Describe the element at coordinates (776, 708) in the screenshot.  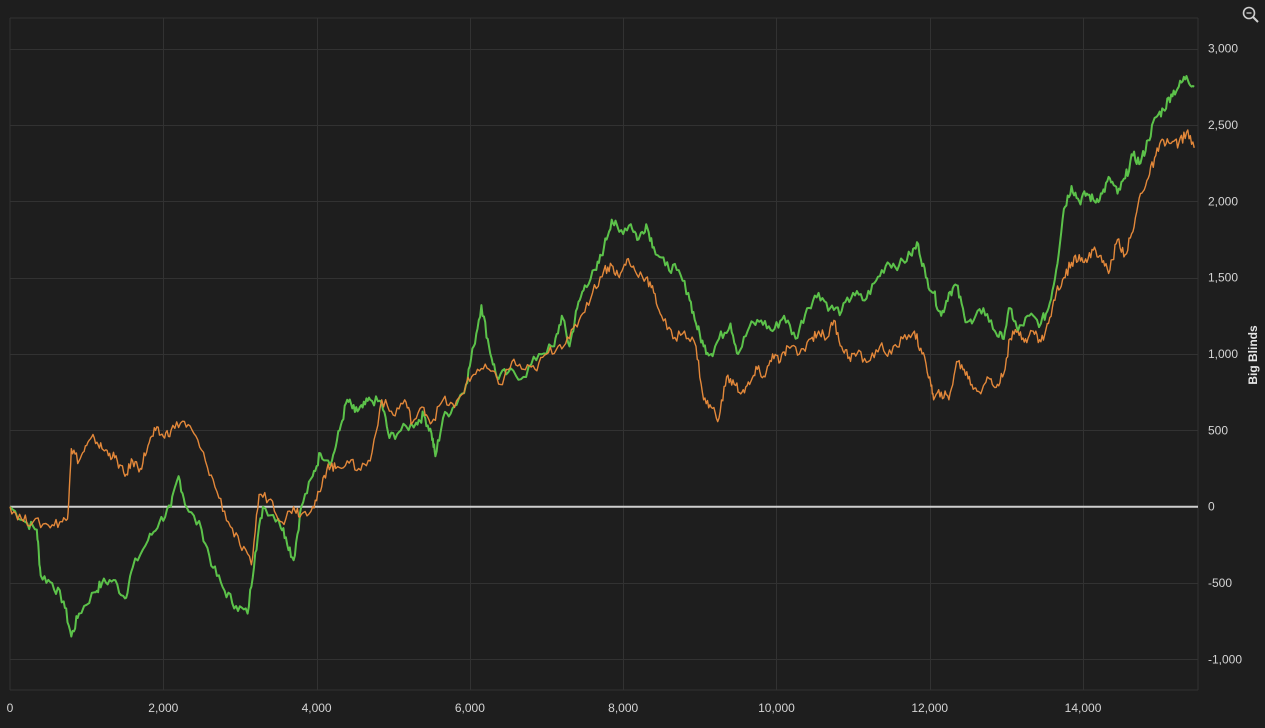
I see `x-tick-label: 10,000` at that location.